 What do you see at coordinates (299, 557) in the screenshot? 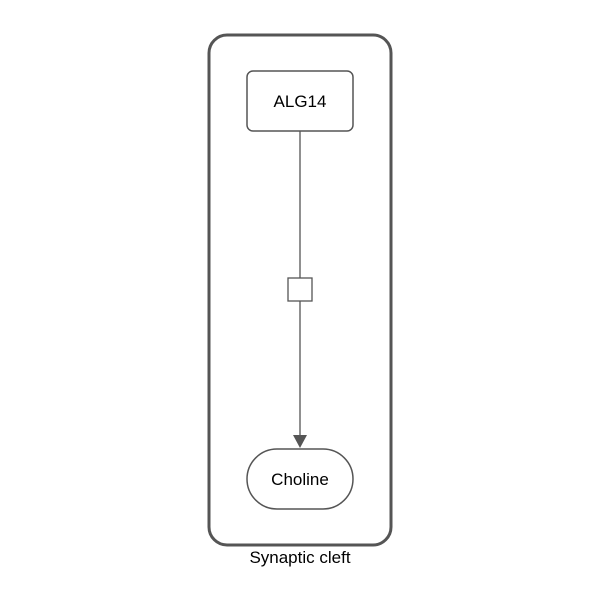
I see `compartment-label: Synaptic cleft` at bounding box center [299, 557].